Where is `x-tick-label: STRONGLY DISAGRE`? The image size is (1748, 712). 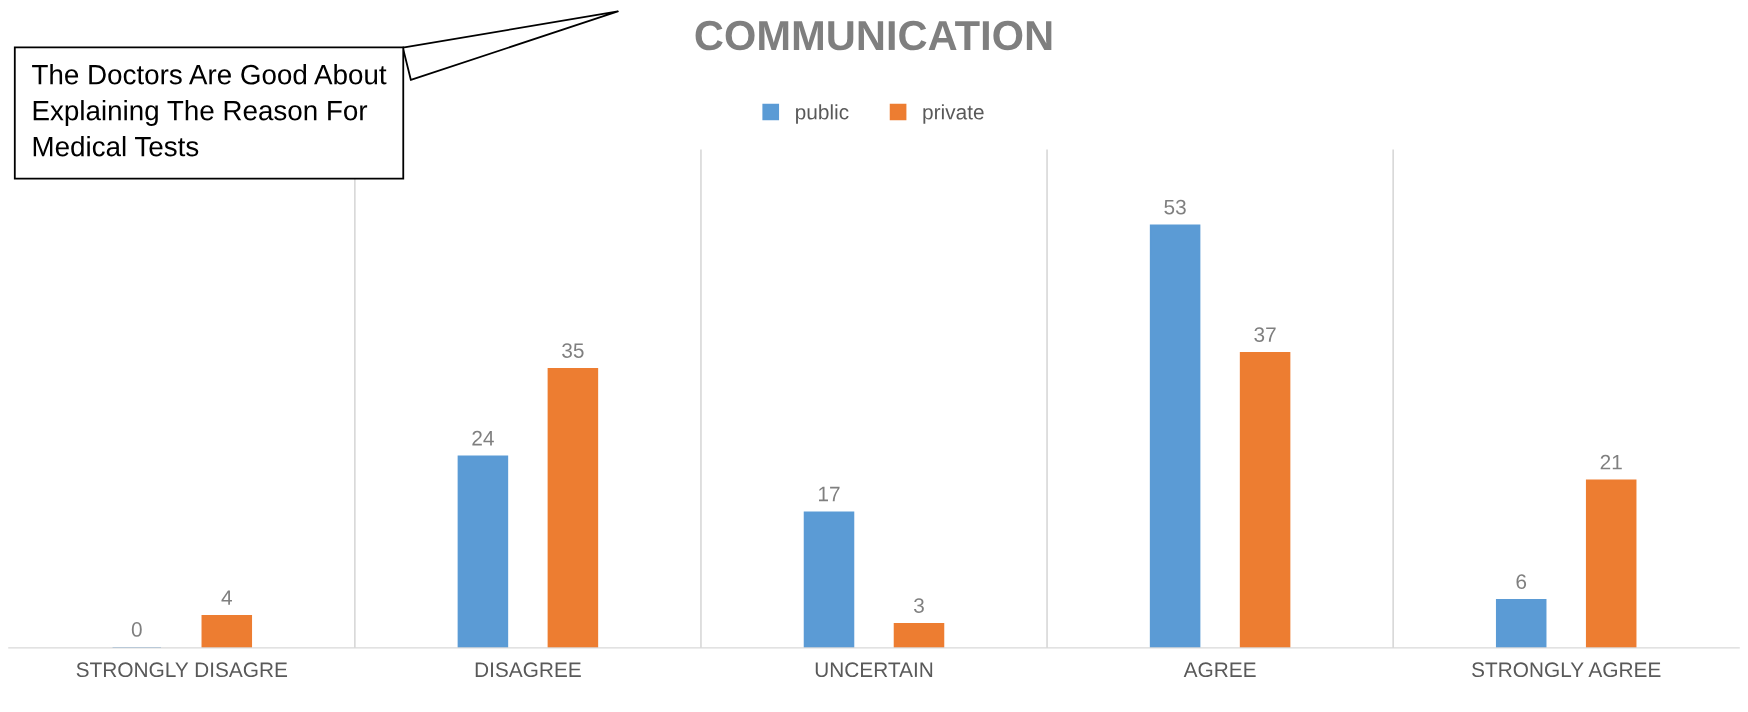
x-tick-label: STRONGLY DISAGRE is located at coordinates (182, 670).